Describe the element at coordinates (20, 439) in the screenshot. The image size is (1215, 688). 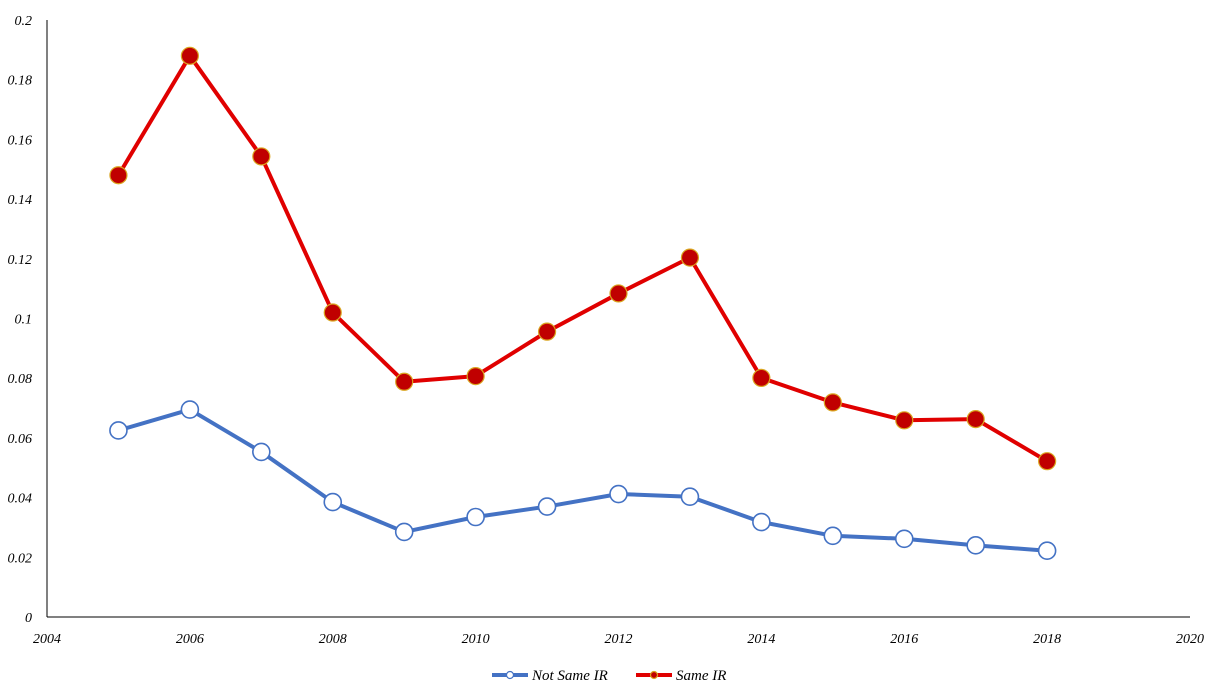
I see `y-tick-label: 0.06` at that location.